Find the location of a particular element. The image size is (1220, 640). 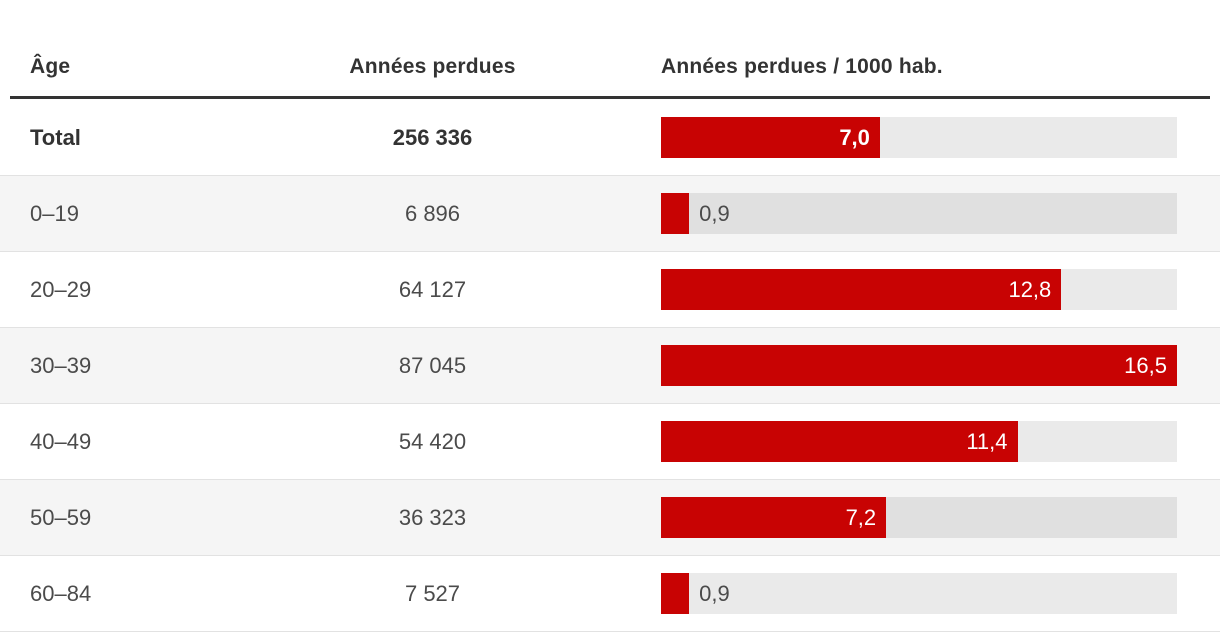

bar-fill: 16,5 is located at coordinates (919, 365).